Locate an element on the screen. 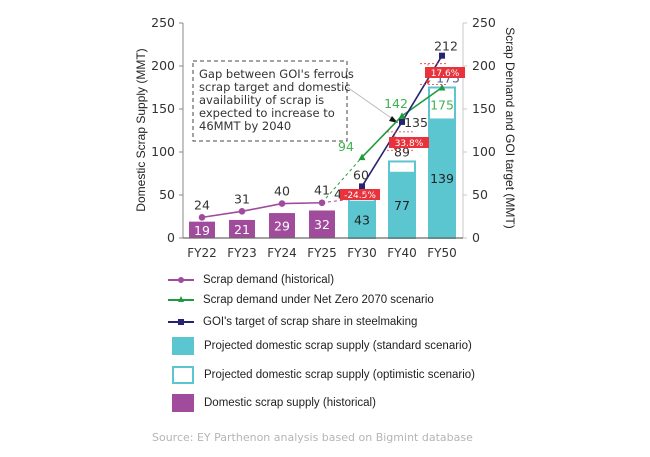  bar-historical-value-label: 29 is located at coordinates (282, 226).